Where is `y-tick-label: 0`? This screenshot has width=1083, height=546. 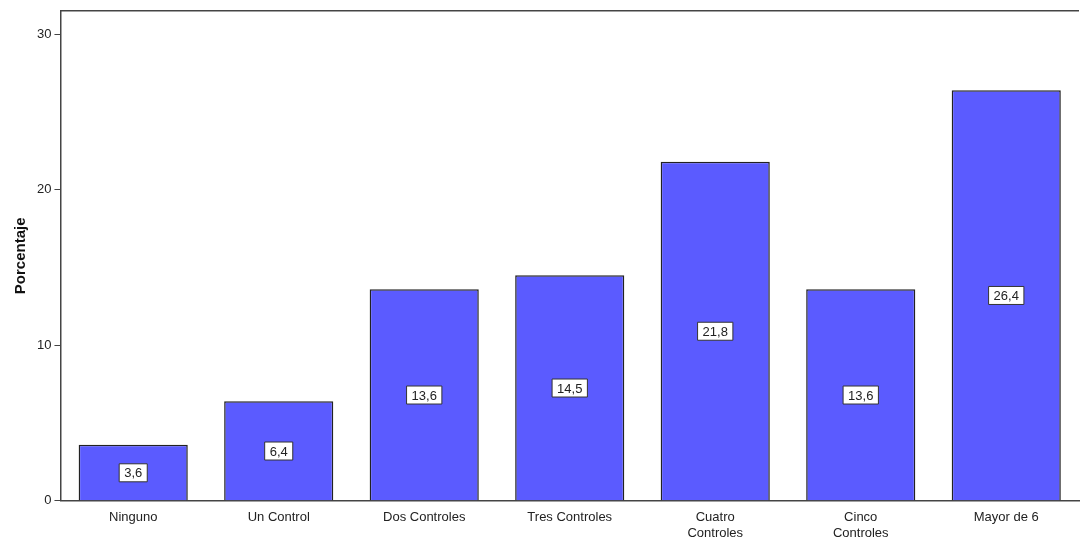 y-tick-label: 0 is located at coordinates (48, 500).